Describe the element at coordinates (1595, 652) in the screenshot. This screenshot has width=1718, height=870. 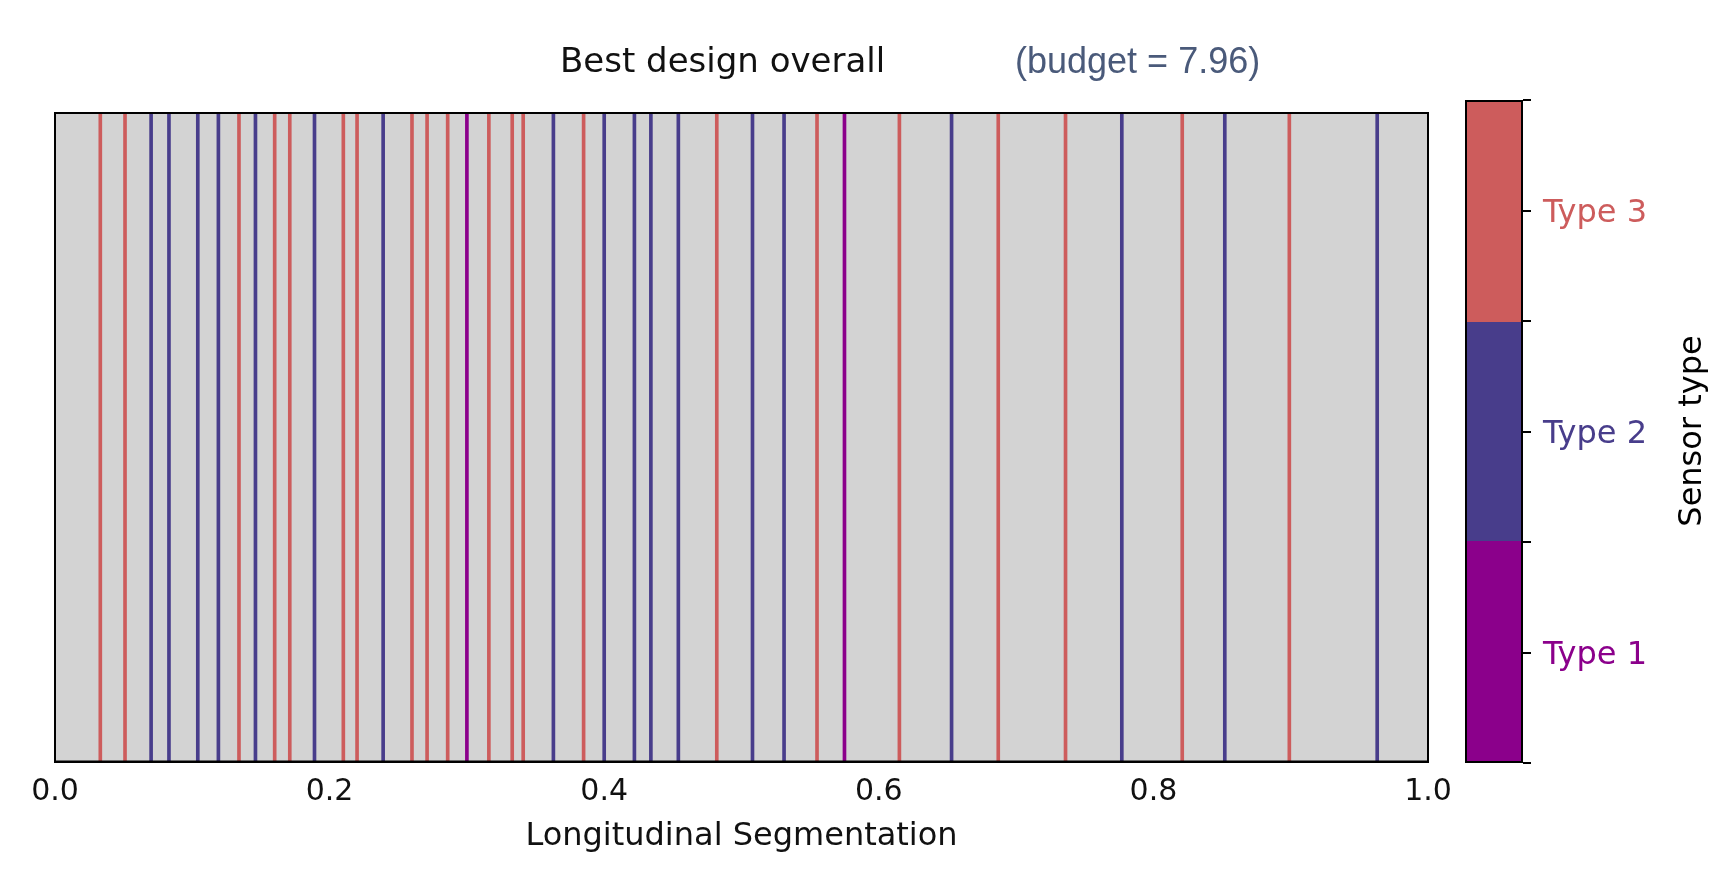
I see `text: Type 1` at that location.